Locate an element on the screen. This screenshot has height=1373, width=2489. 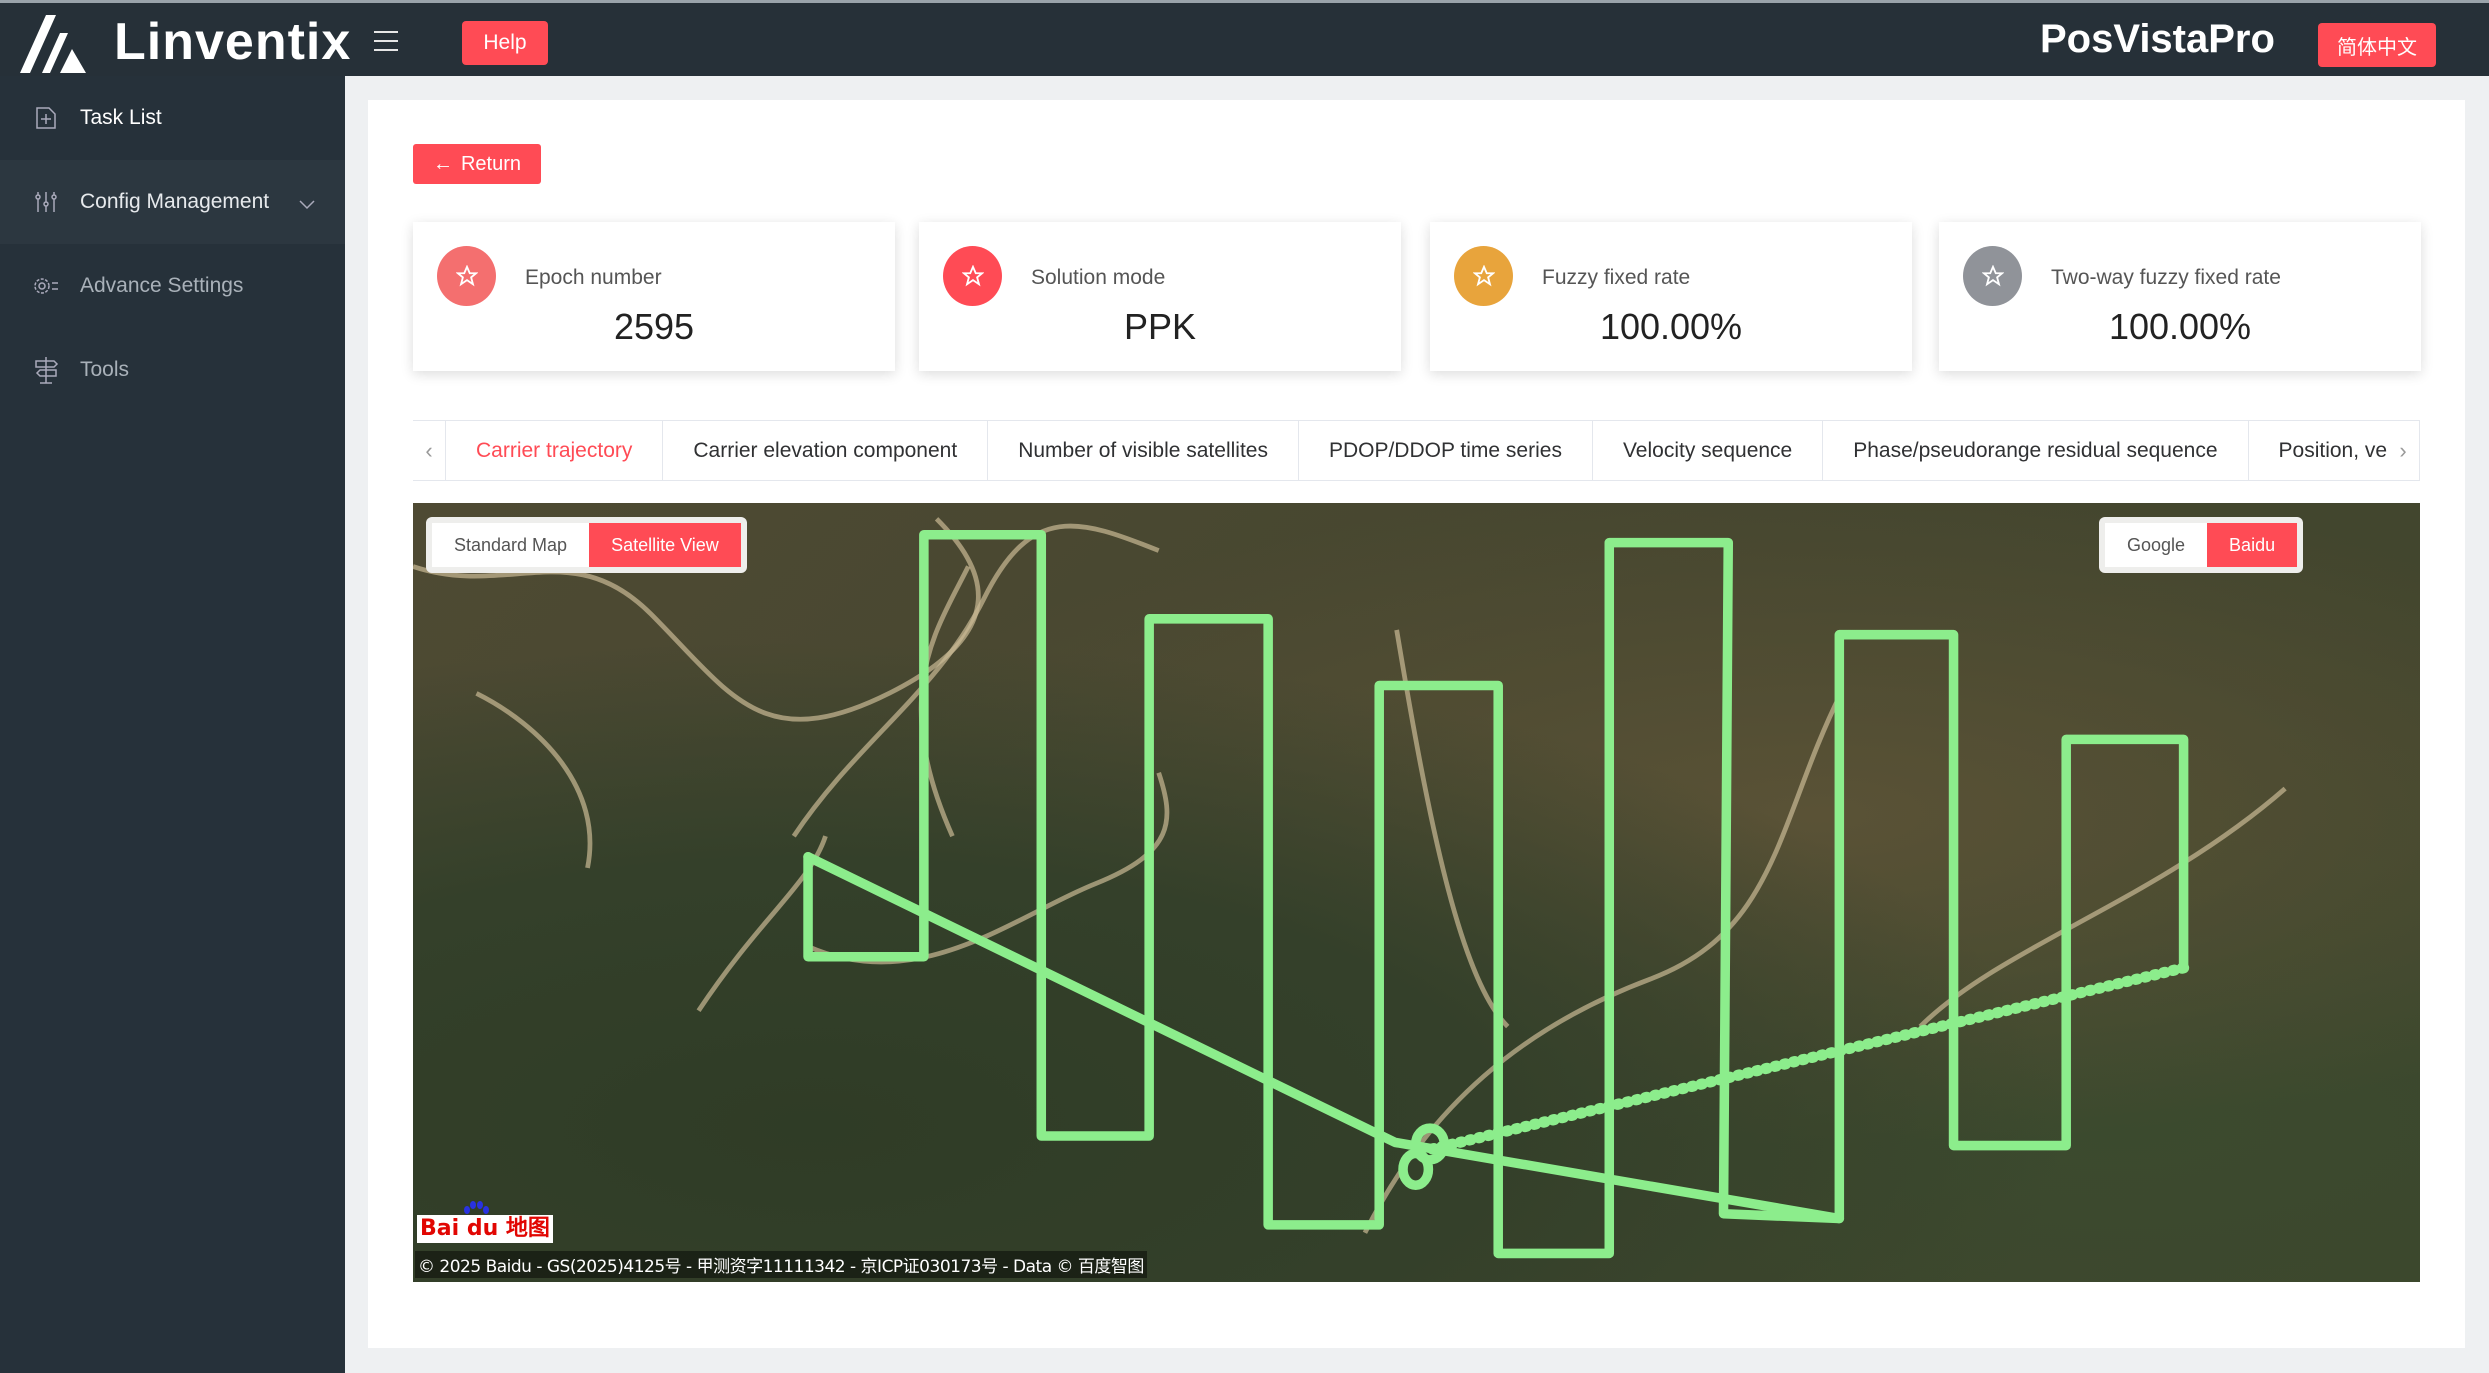
map-view-toggle: Standard Map Satellite View is located at coordinates (586, 545).